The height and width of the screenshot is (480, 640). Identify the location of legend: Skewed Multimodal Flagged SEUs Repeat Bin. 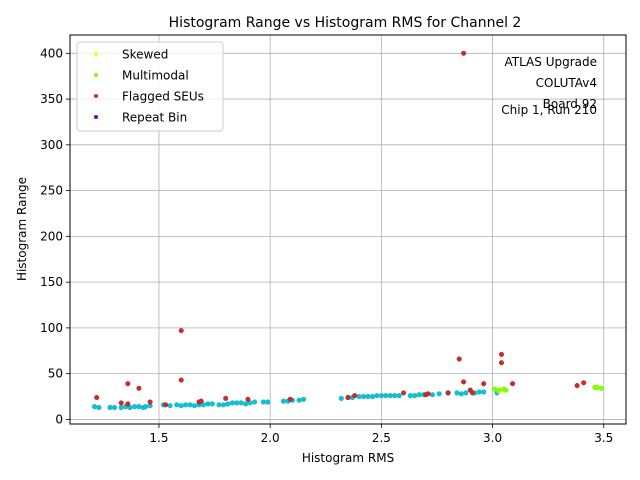
(150, 86).